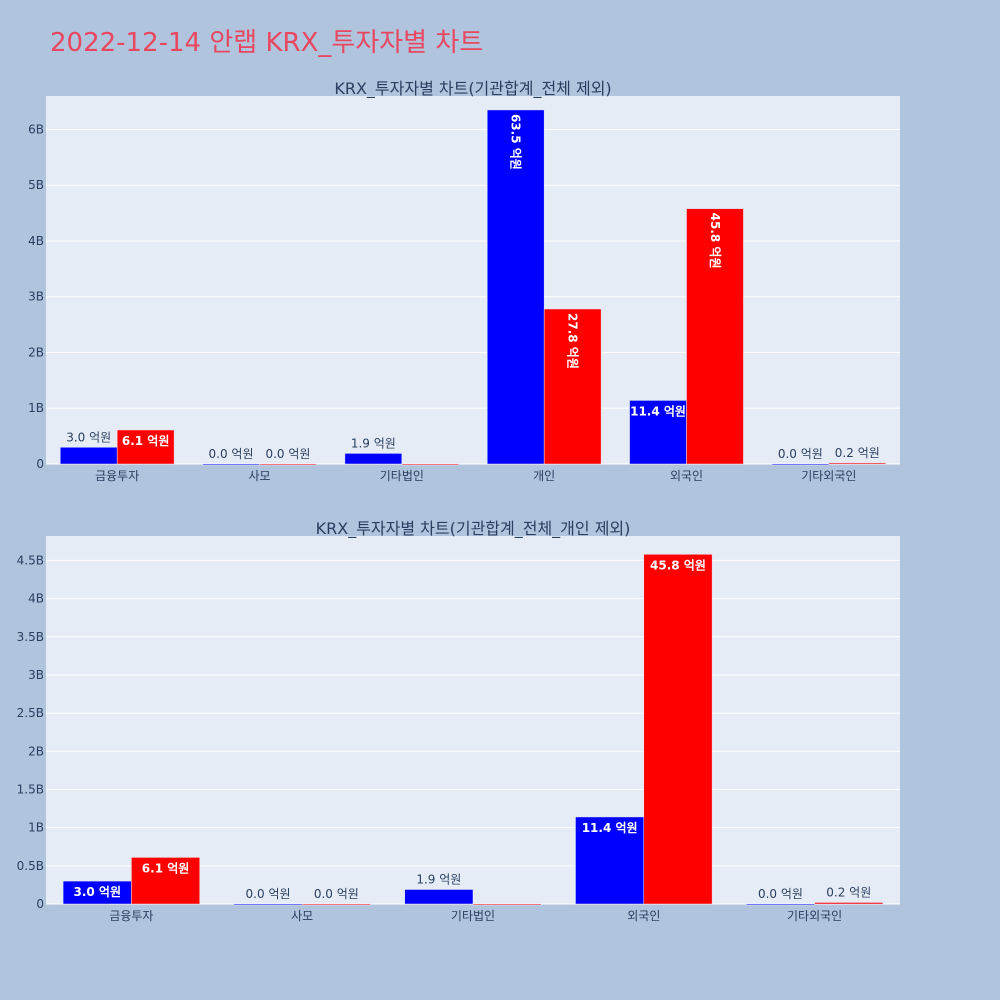  Describe the element at coordinates (36, 129) in the screenshot. I see `y-tick-label: 6B` at that location.